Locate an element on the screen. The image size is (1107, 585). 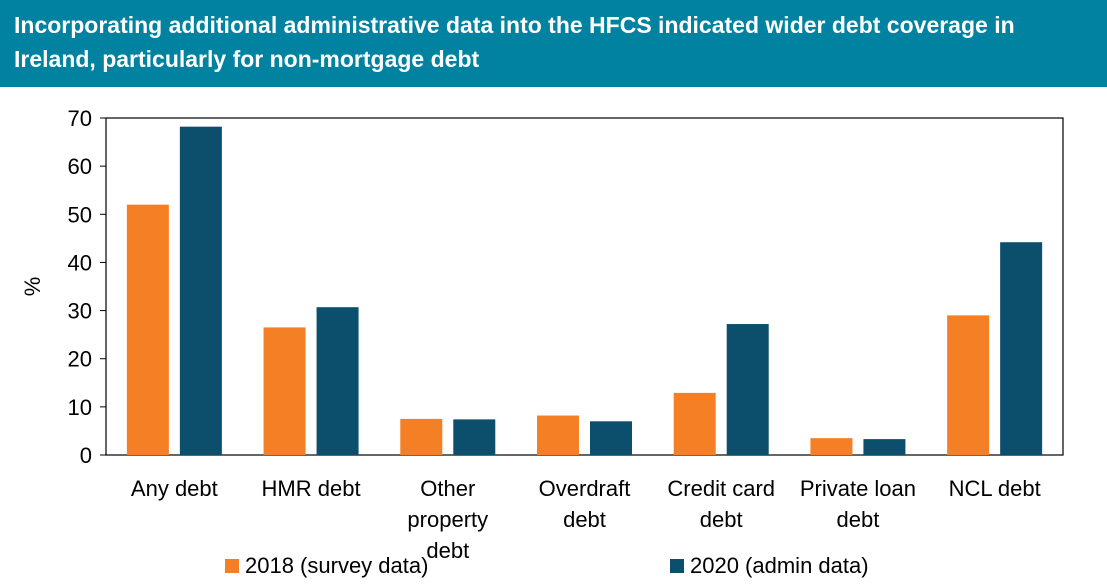
x-tick-label: Any debt is located at coordinates (174, 488).